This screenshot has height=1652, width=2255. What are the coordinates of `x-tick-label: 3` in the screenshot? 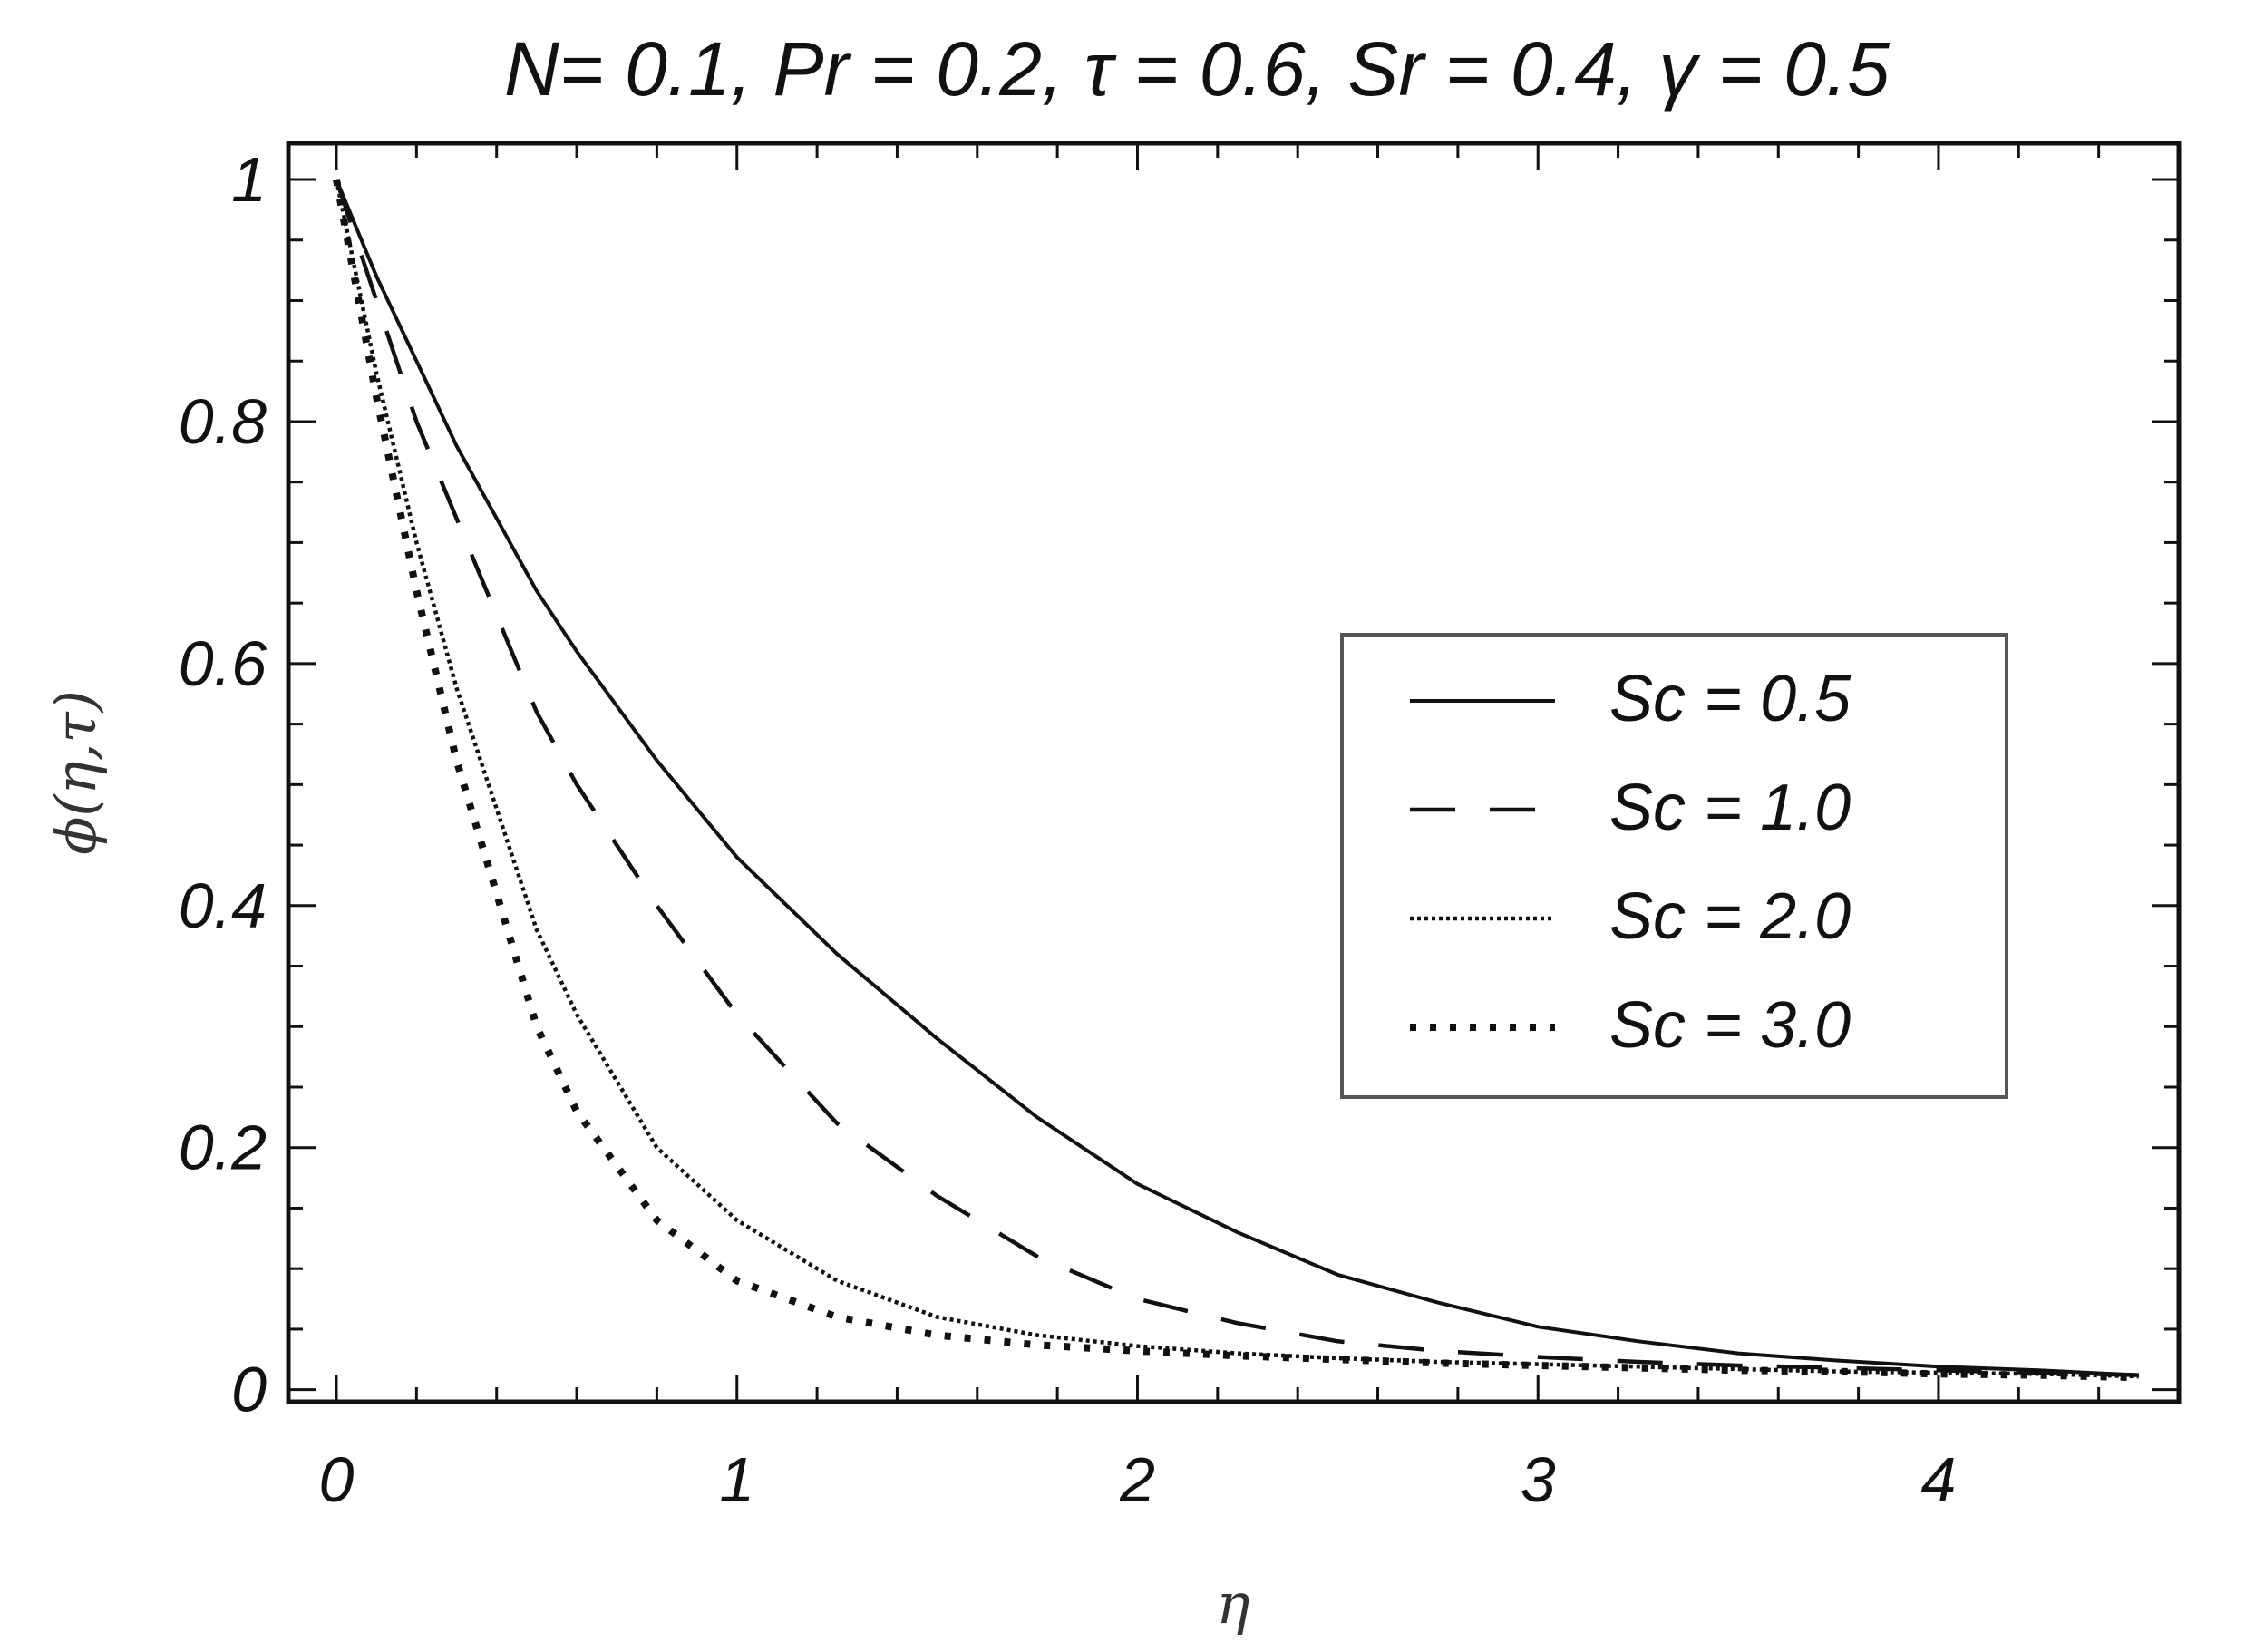 It's located at (1538, 1480).